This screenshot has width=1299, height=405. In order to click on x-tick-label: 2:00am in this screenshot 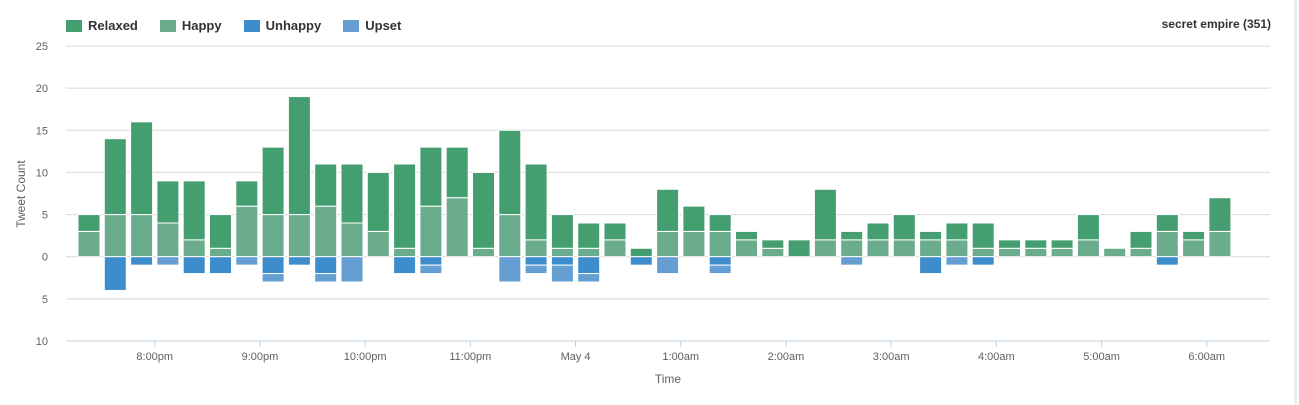, I will do `click(786, 357)`.